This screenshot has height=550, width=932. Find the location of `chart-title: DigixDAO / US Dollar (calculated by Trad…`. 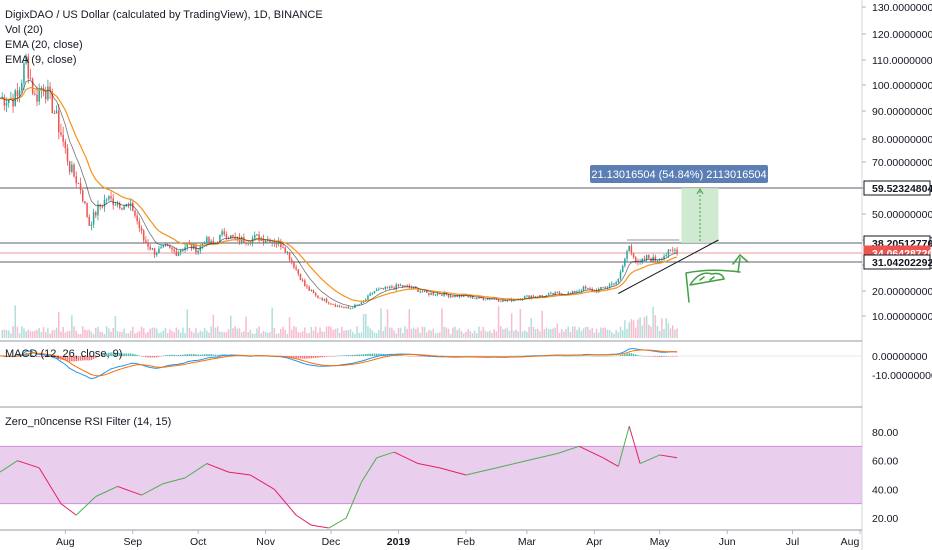

chart-title: DigixDAO / US Dollar (calculated by Trad… is located at coordinates (164, 15).